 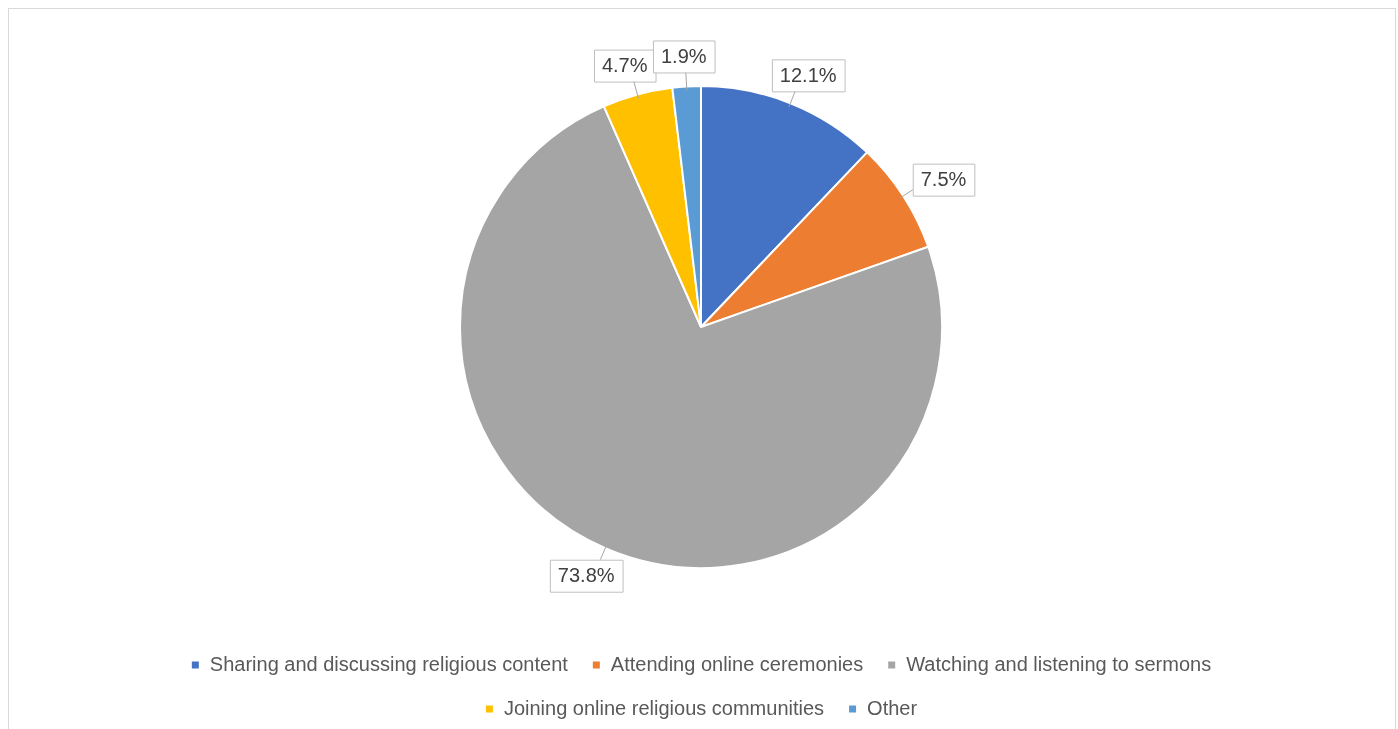 What do you see at coordinates (1059, 663) in the screenshot?
I see `legend-label: Watching and listening to sermons` at bounding box center [1059, 663].